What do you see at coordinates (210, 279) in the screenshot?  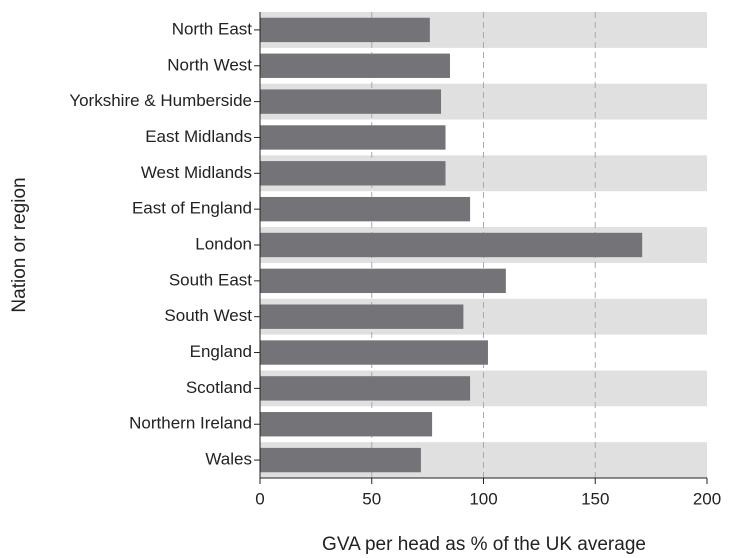 I see `y-tick-label: South East` at bounding box center [210, 279].